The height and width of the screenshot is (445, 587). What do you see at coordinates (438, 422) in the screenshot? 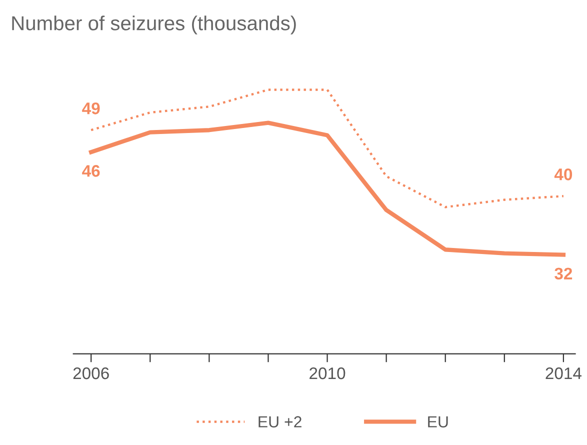
I see `legend-label: EU` at bounding box center [438, 422].